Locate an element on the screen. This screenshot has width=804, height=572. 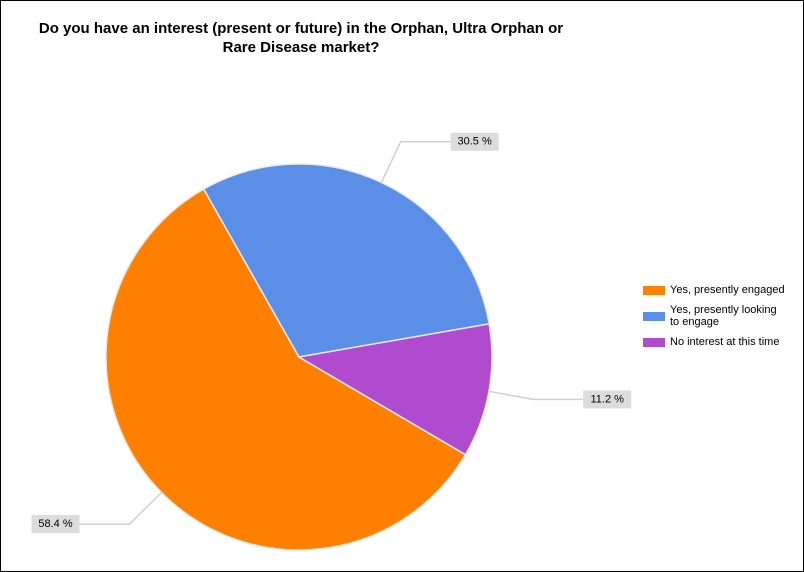
legend-label: No interest at this time is located at coordinates (725, 342).